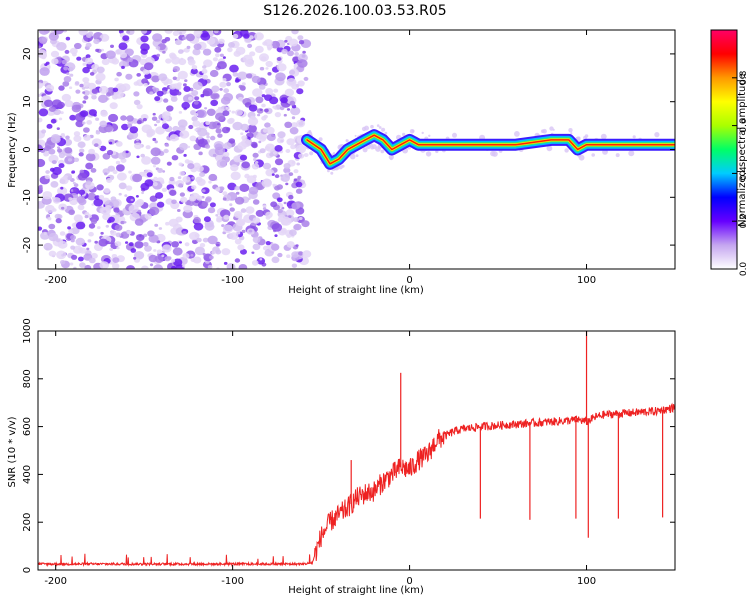  I want to click on y-tick-label: -10, so click(27, 197).